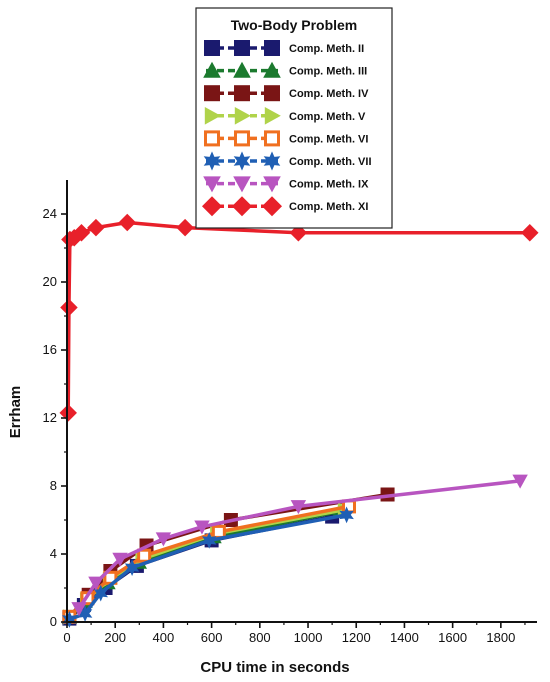 This screenshot has width=550, height=682. I want to click on legend-item: Comp. Meth. III, so click(285, 69).